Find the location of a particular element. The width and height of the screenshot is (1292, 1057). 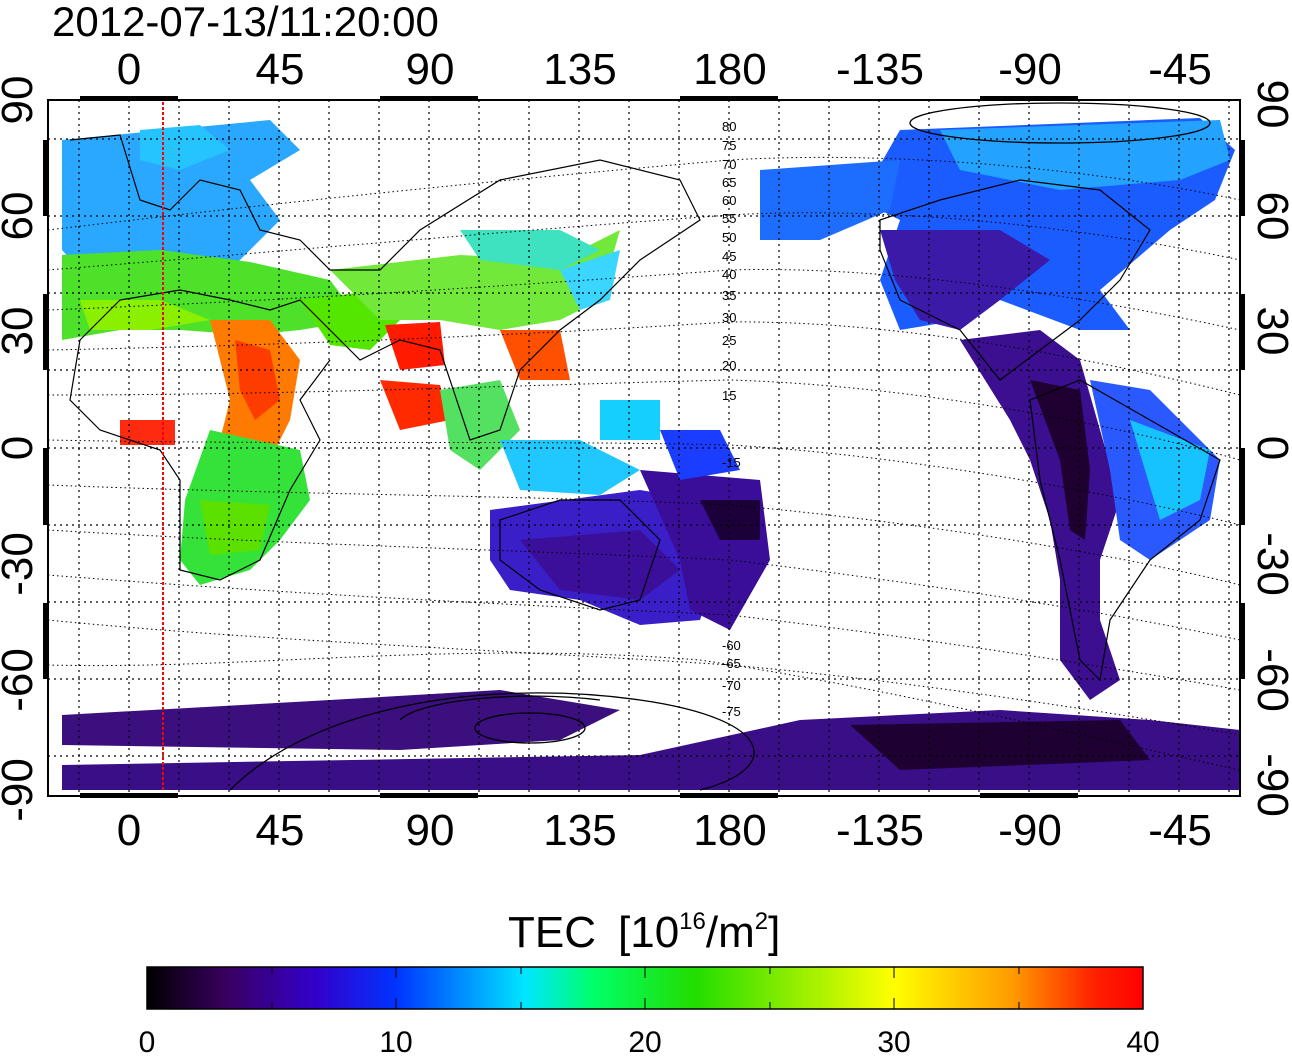

contour-label: 50 is located at coordinates (729, 237).